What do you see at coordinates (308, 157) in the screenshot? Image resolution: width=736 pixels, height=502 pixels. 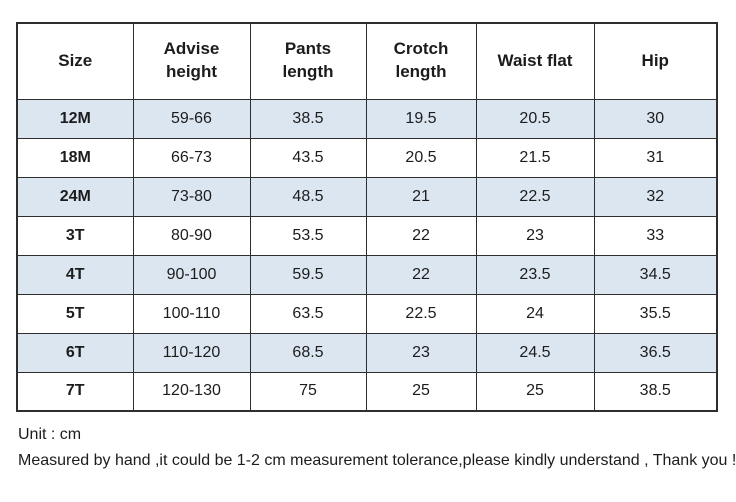 I see `table-cell: 43.5` at bounding box center [308, 157].